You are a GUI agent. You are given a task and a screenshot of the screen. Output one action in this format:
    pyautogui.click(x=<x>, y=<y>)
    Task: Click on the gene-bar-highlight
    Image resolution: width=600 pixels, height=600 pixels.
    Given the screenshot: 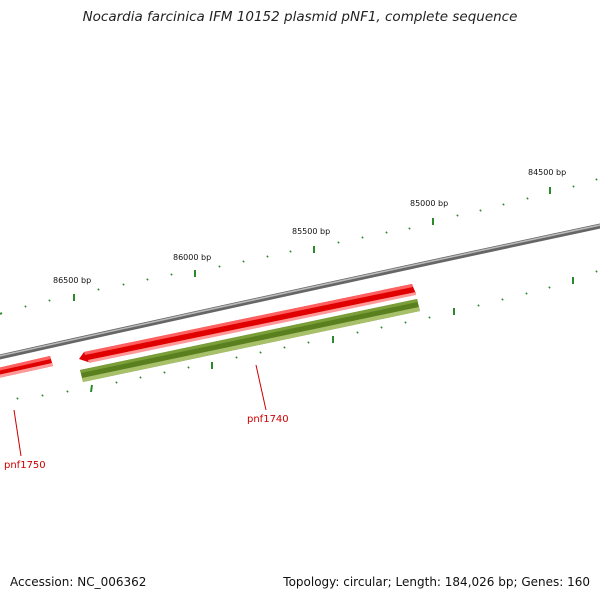 What is the action you would take?
    pyautogui.click(x=25, y=363)
    